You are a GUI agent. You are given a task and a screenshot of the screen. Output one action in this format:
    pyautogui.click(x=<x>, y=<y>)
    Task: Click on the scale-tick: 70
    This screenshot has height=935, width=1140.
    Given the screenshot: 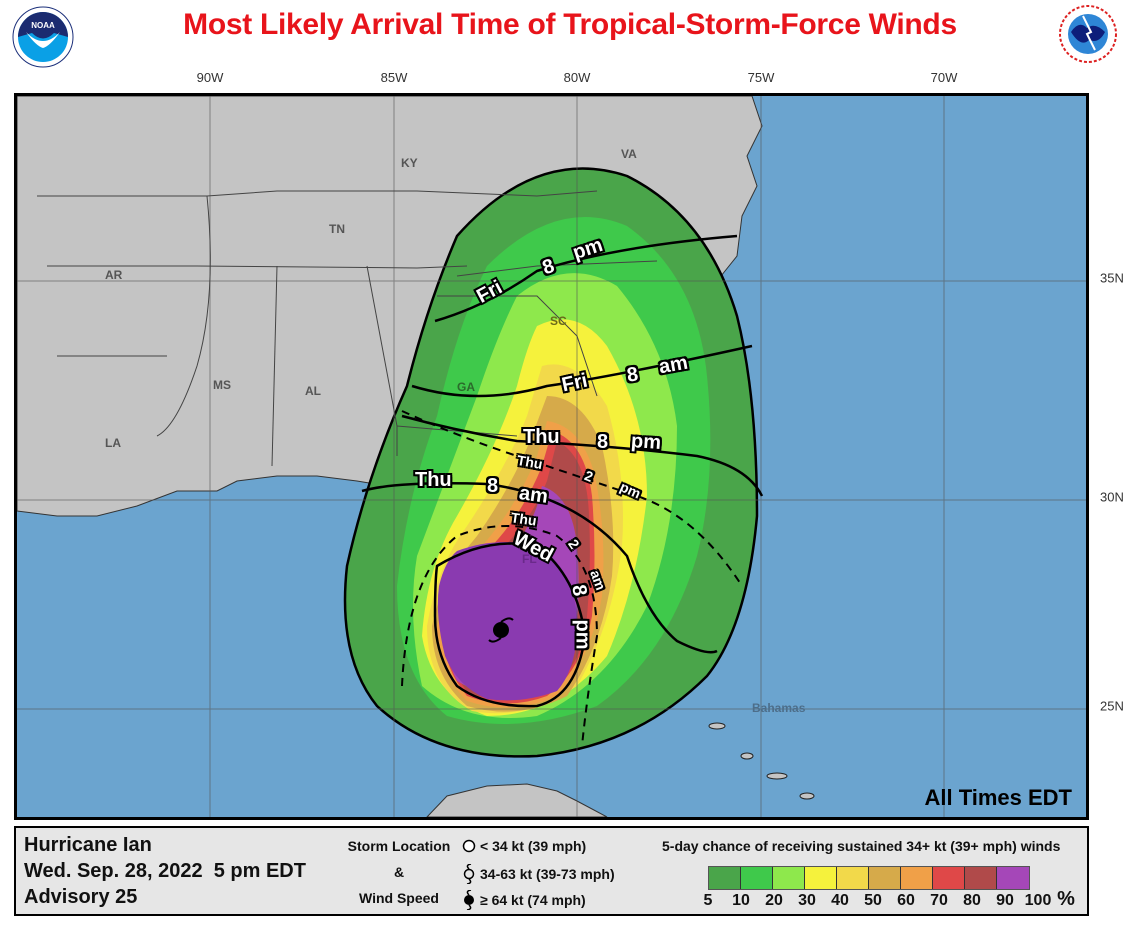 What is the action you would take?
    pyautogui.click(x=939, y=900)
    